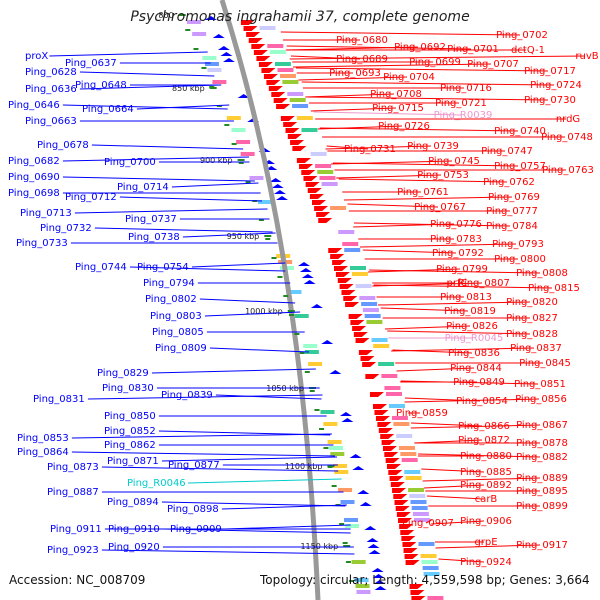  What do you see at coordinates (169, 283) in the screenshot?
I see `gene-label-ping-0794: Ping_0794` at bounding box center [169, 283].